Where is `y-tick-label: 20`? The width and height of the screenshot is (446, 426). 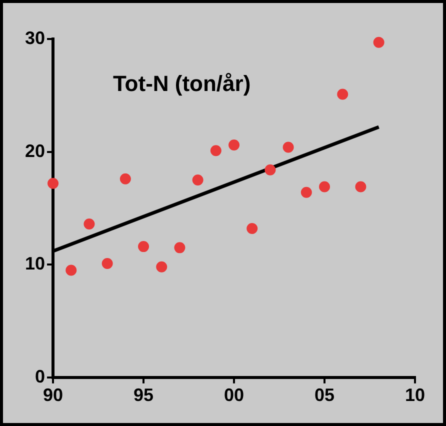
y-tick-label: 20 is located at coordinates (35, 150).